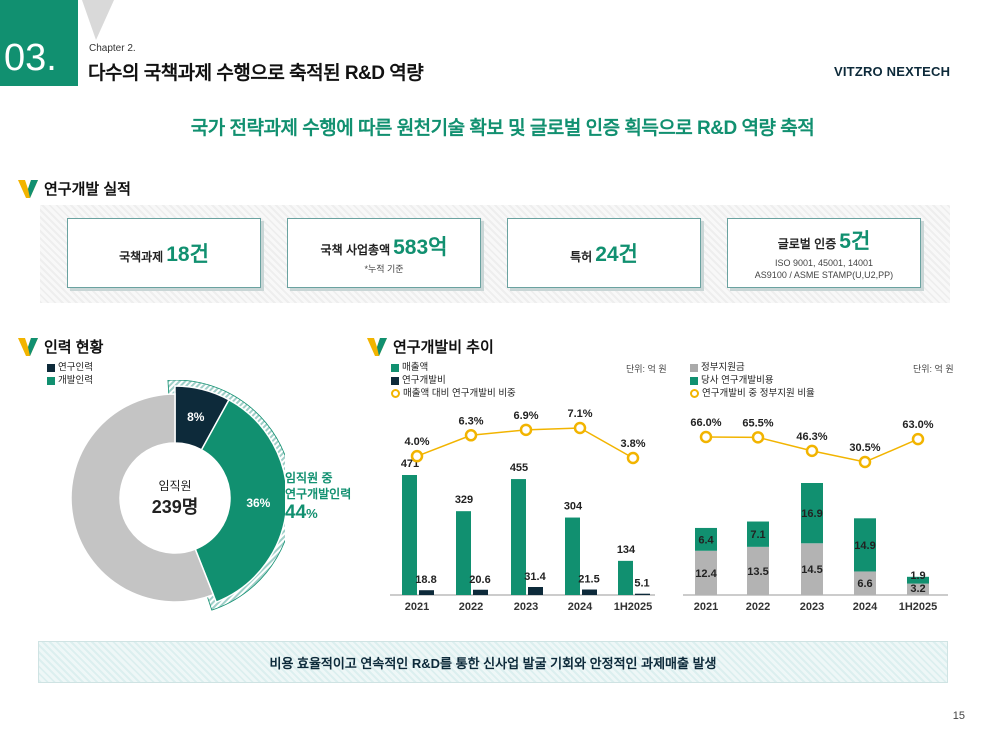 Image resolution: width=1005 pixels, height=741 pixels. I want to click on gov-label-2021: 12.4, so click(706, 574).